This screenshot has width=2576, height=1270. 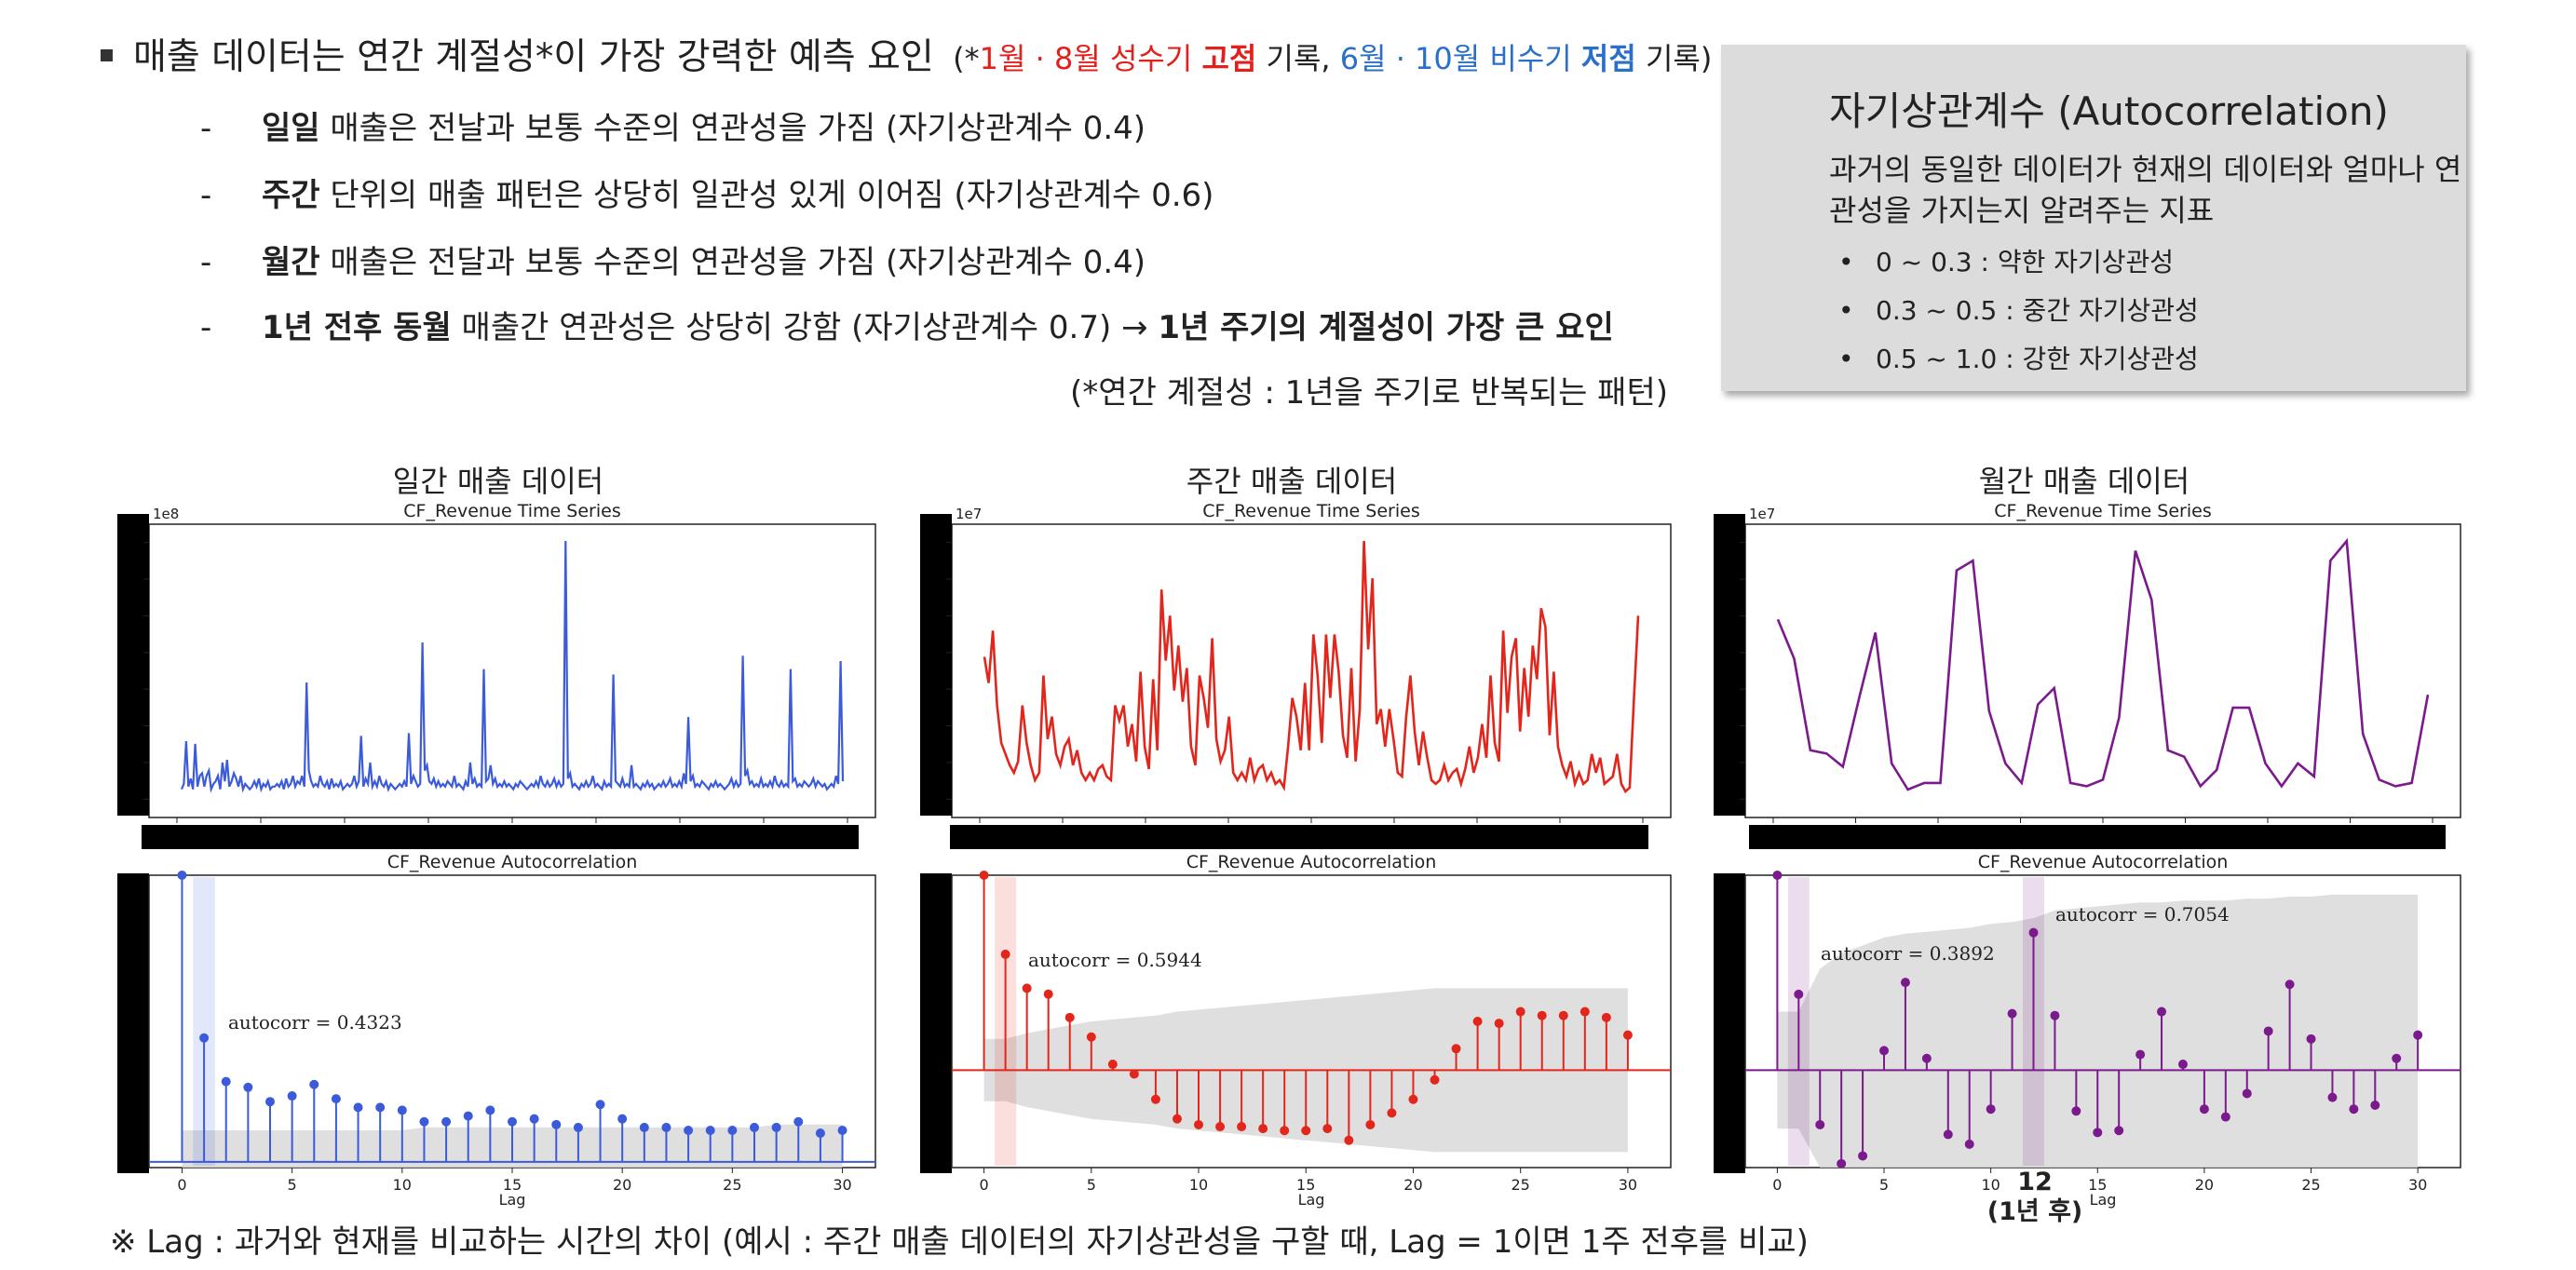 I want to click on info-box-item: • 0.5 ~ 1.0 : 강한 자기상관성, so click(x=2018, y=359).